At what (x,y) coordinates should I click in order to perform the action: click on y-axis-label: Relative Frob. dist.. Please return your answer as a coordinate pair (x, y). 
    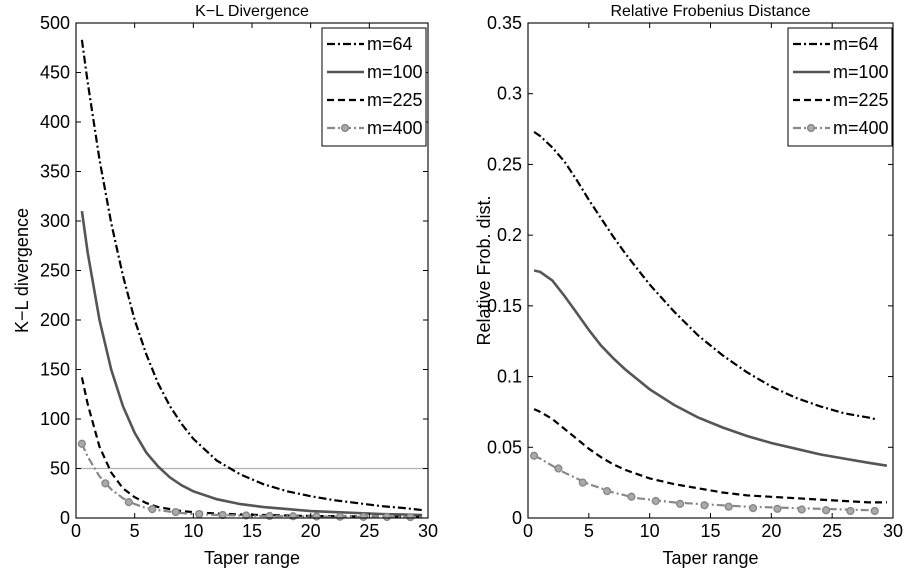
    Looking at the image, I should click on (484, 270).